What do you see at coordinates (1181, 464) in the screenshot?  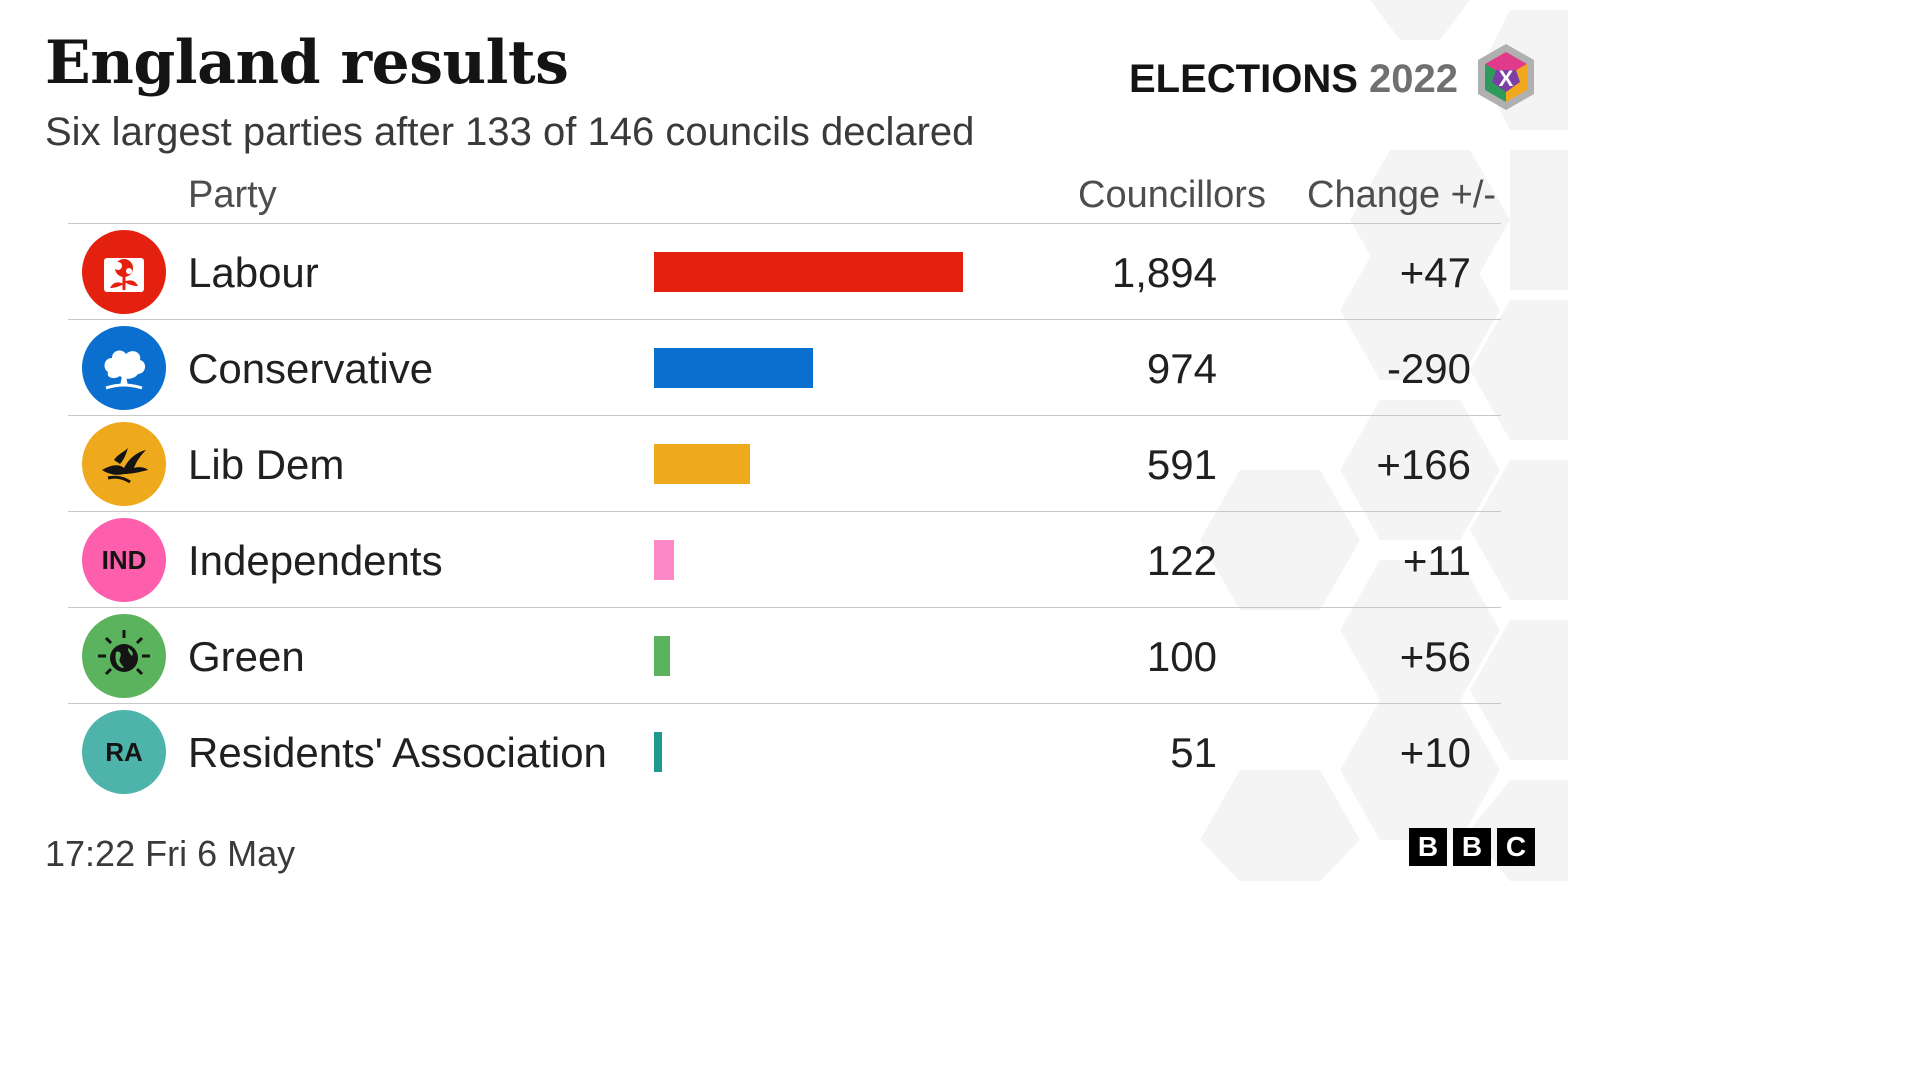 I see `councillors-value: 591` at bounding box center [1181, 464].